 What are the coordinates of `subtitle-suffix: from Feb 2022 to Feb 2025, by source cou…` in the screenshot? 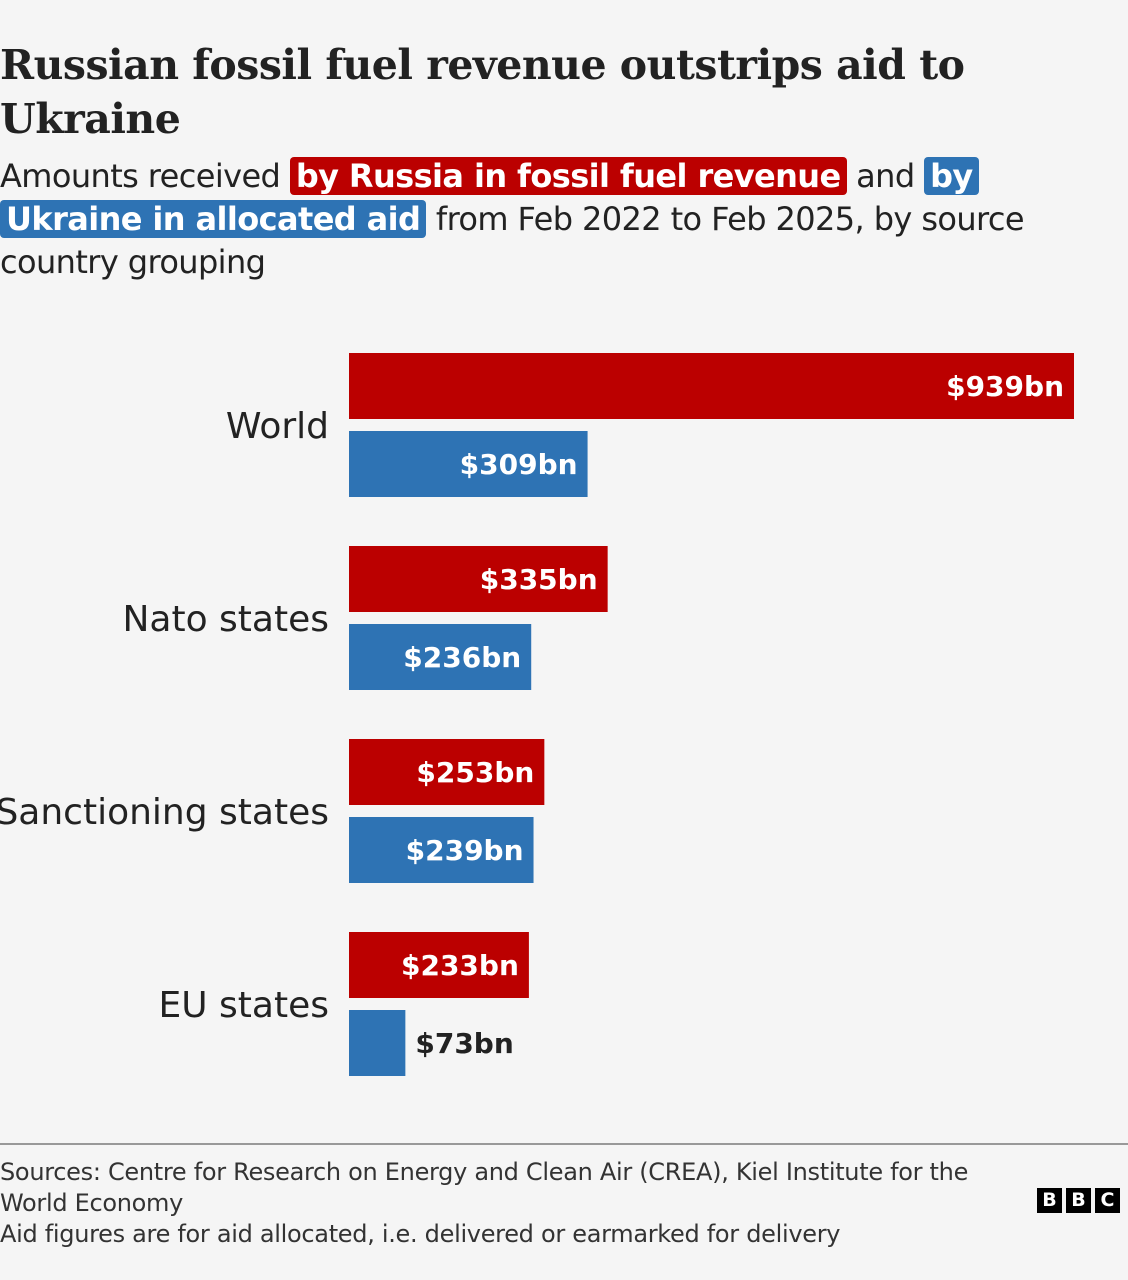 It's located at (512, 240).